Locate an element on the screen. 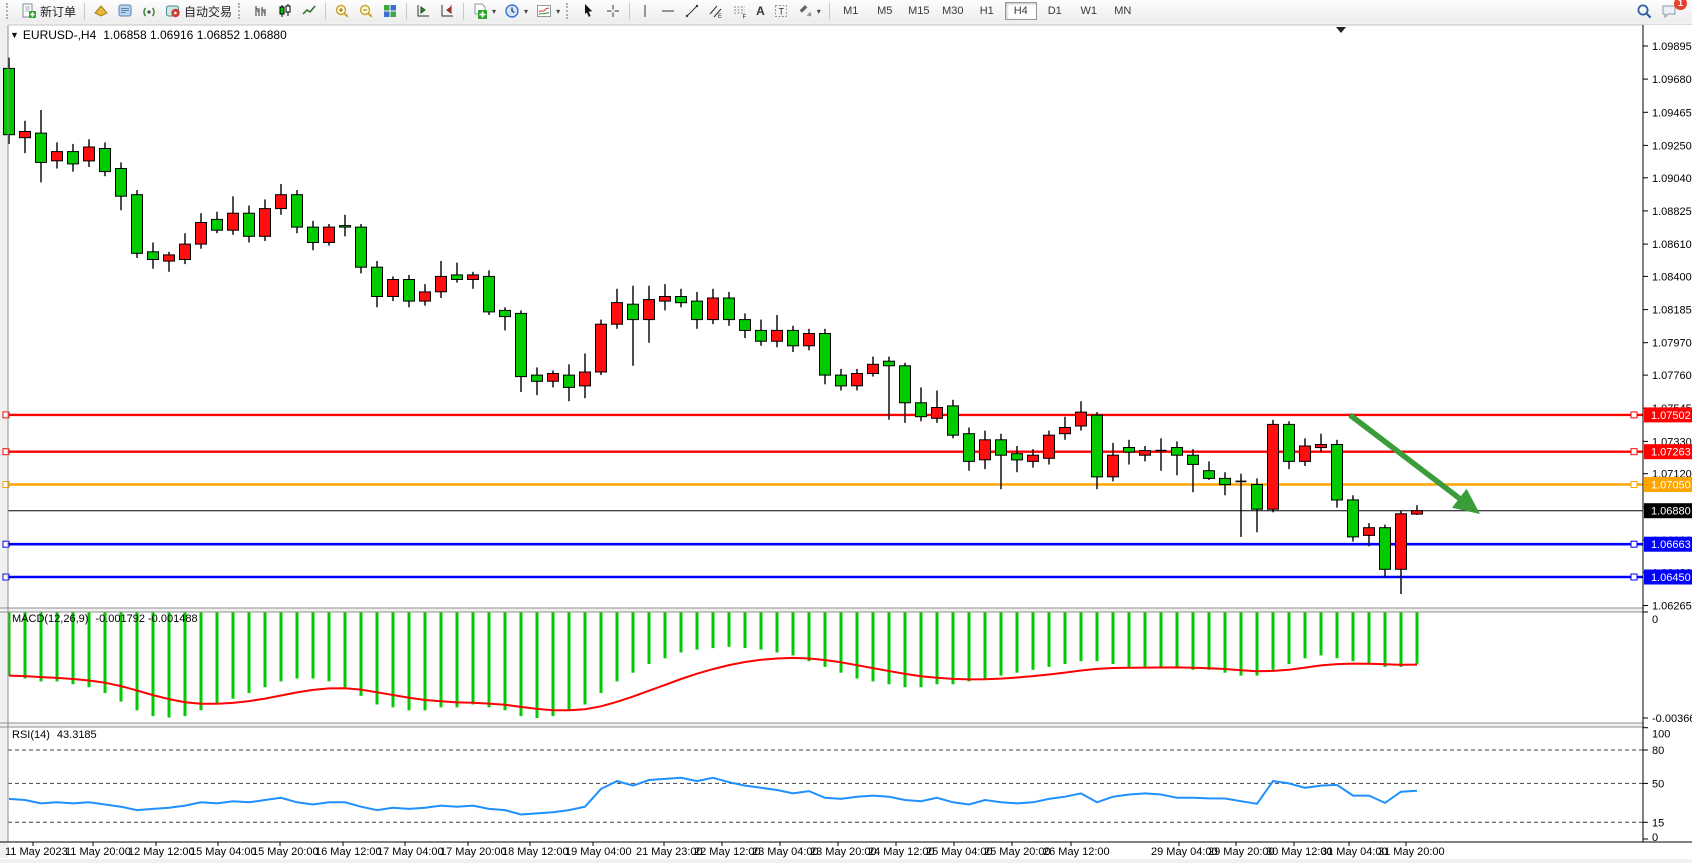 The image size is (1692, 863). timeframe-W1: W1 is located at coordinates (1089, 11).